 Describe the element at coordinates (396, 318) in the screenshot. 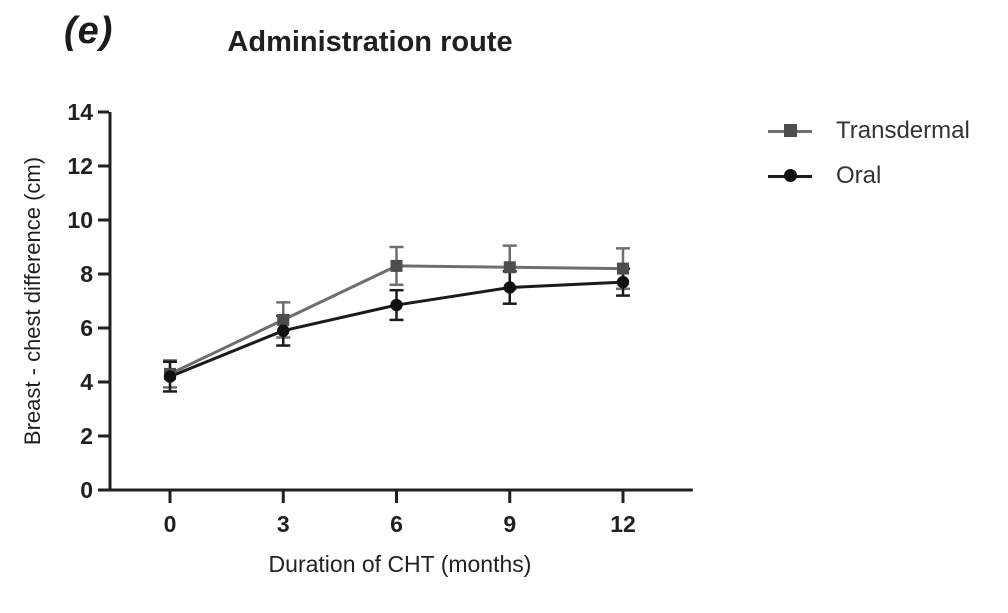

I see `series-layer` at that location.